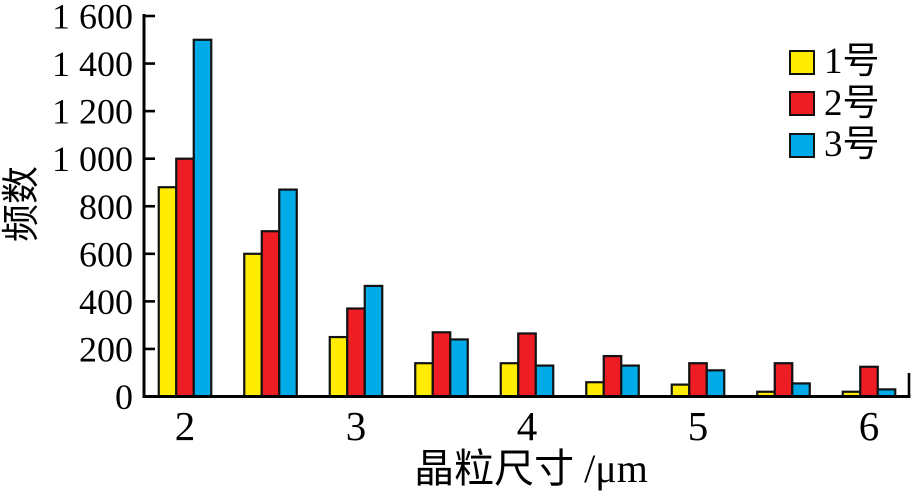 This screenshot has height=496, width=913. Describe the element at coordinates (92, 18) in the screenshot. I see `y-tick-label-1600: 1 600` at that location.